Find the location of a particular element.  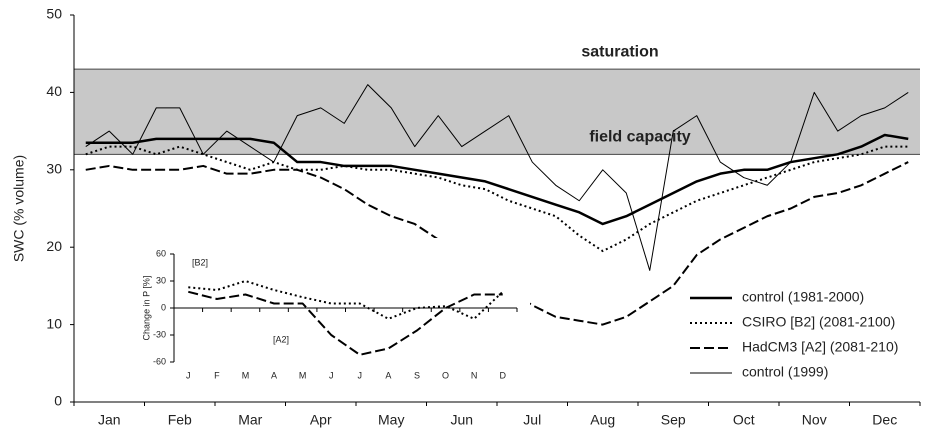

y-axis-label: Change in P [%] is located at coordinates (146, 308).